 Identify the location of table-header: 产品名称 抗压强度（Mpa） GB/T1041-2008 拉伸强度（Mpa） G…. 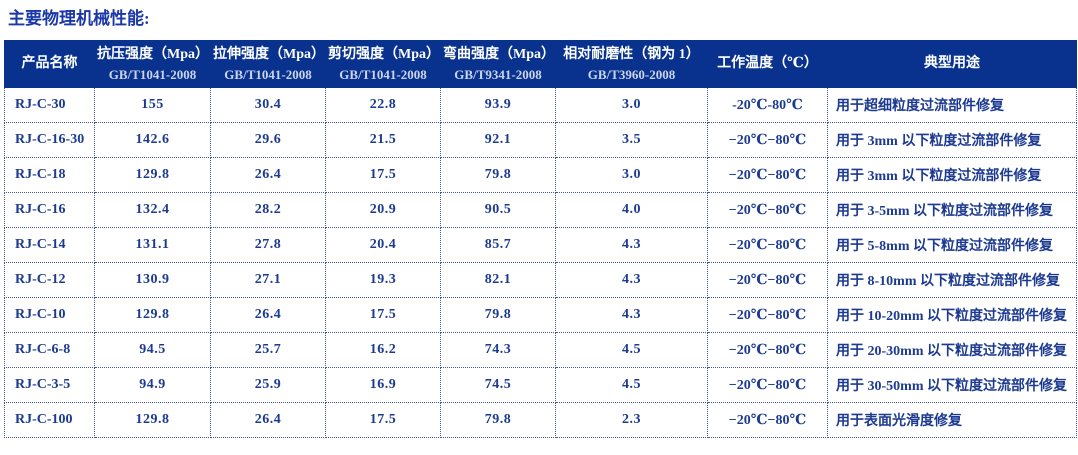
(540, 64).